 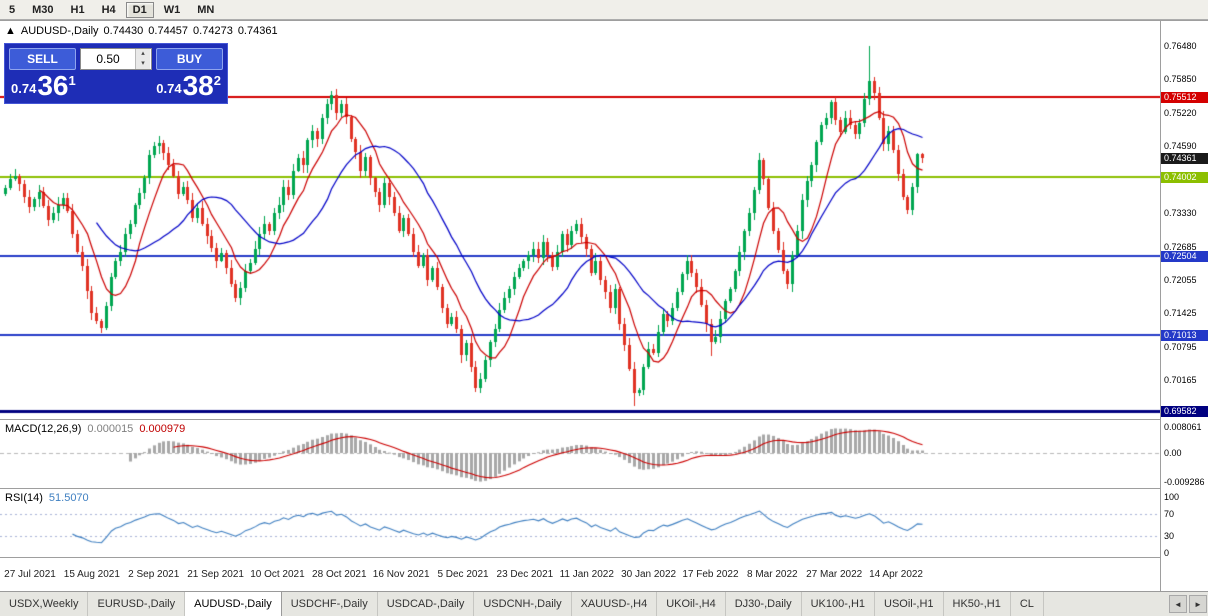 What do you see at coordinates (1167, 553) in the screenshot?
I see `rsi-axis-label: 0` at bounding box center [1167, 553].